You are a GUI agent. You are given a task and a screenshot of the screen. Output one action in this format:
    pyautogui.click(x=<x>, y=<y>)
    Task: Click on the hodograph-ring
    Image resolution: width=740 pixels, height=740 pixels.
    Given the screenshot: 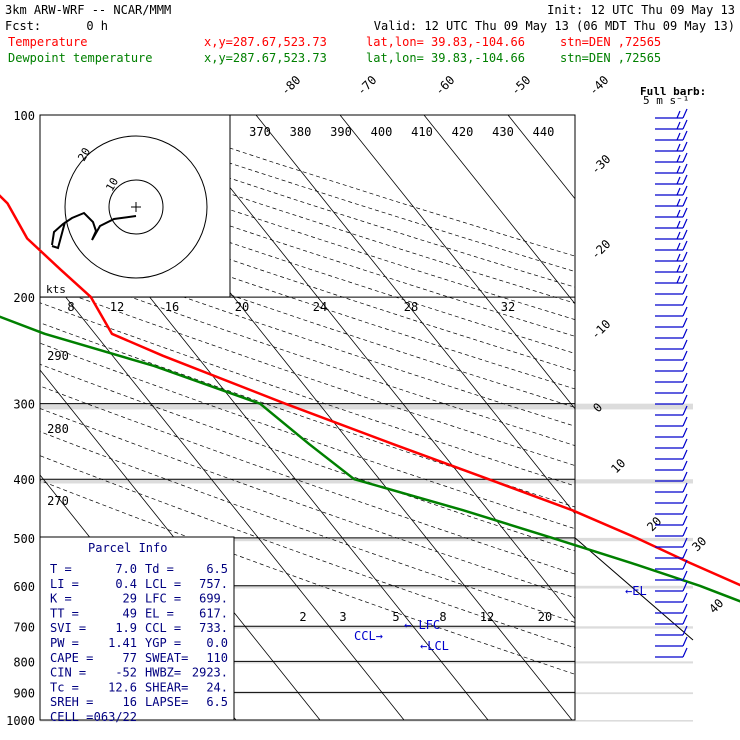 What is the action you would take?
    pyautogui.click(x=136, y=207)
    